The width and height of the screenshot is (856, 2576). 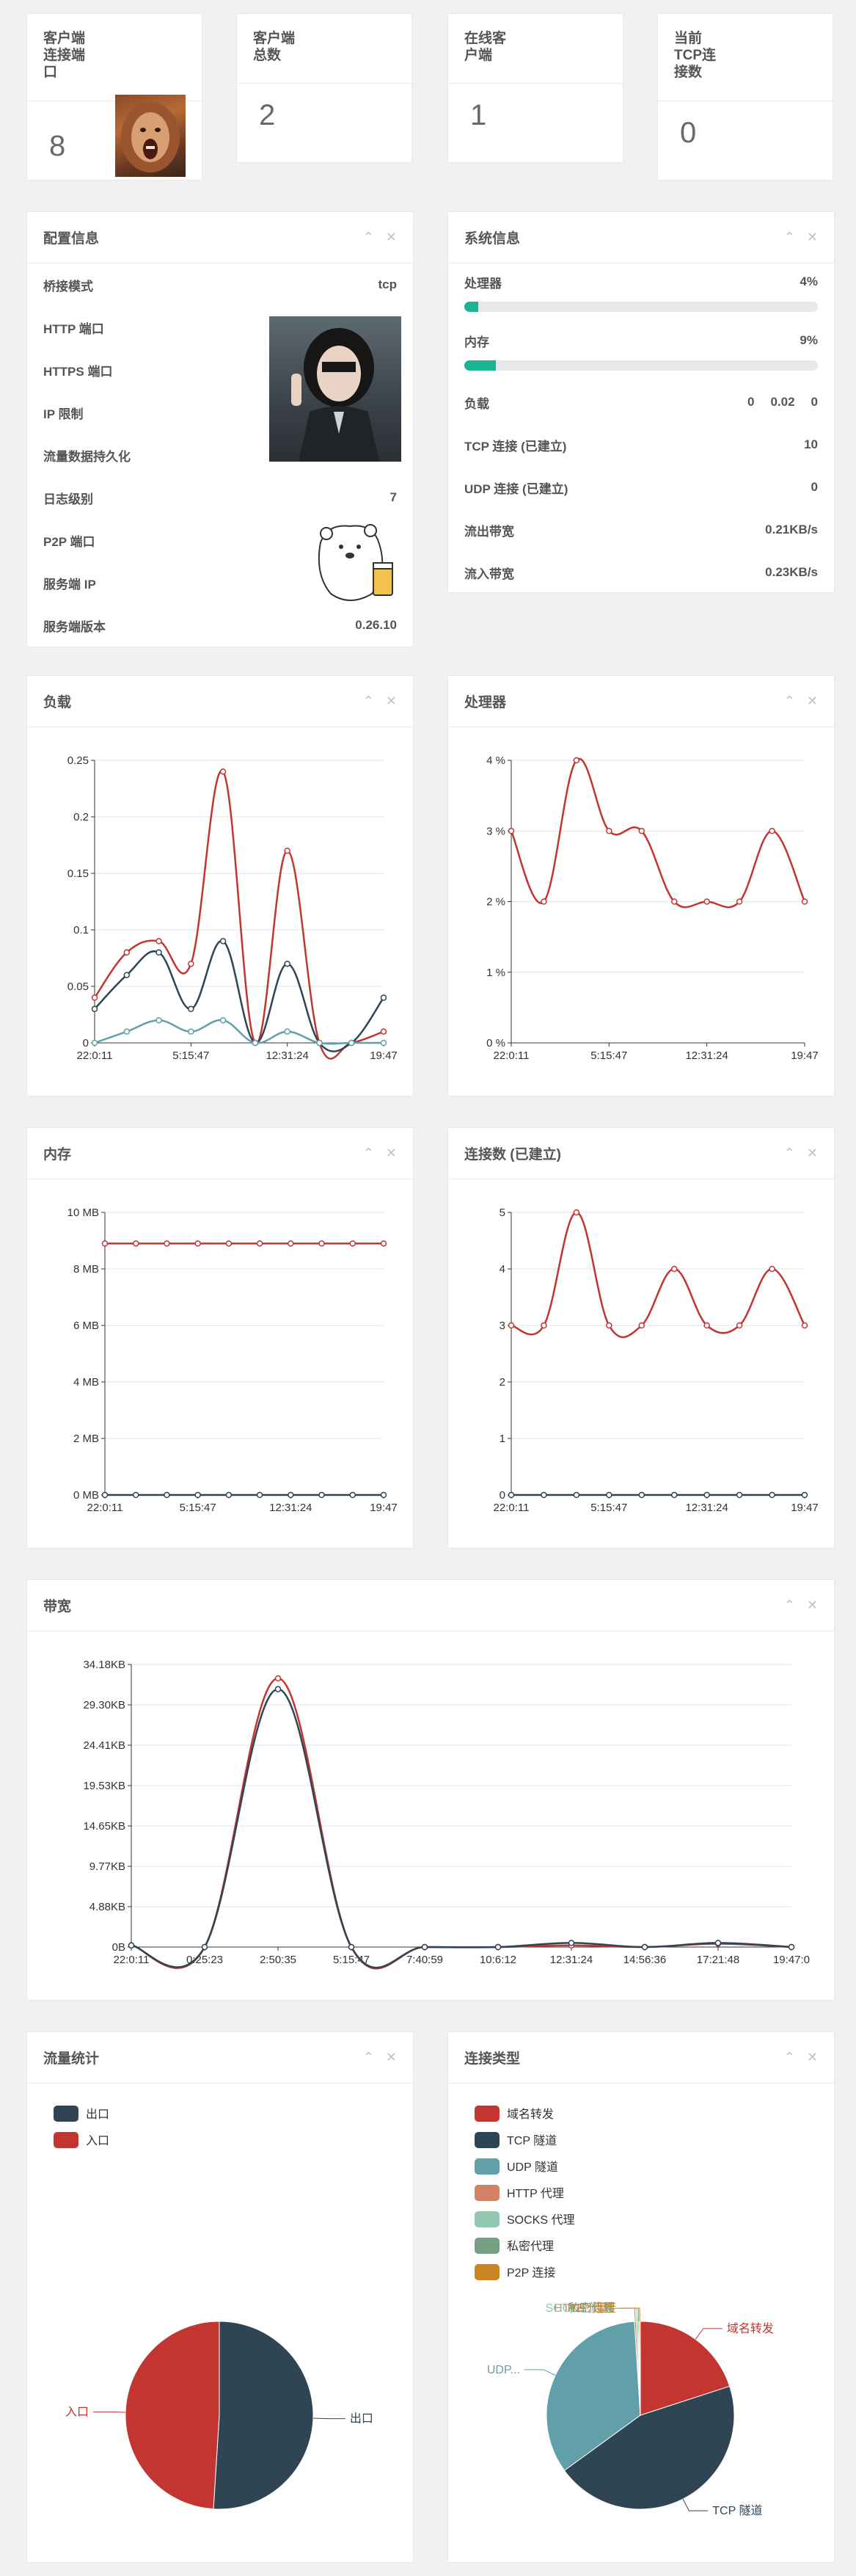 What do you see at coordinates (791, 1960) in the screenshot?
I see `x-tick-label: 19:47:0` at bounding box center [791, 1960].